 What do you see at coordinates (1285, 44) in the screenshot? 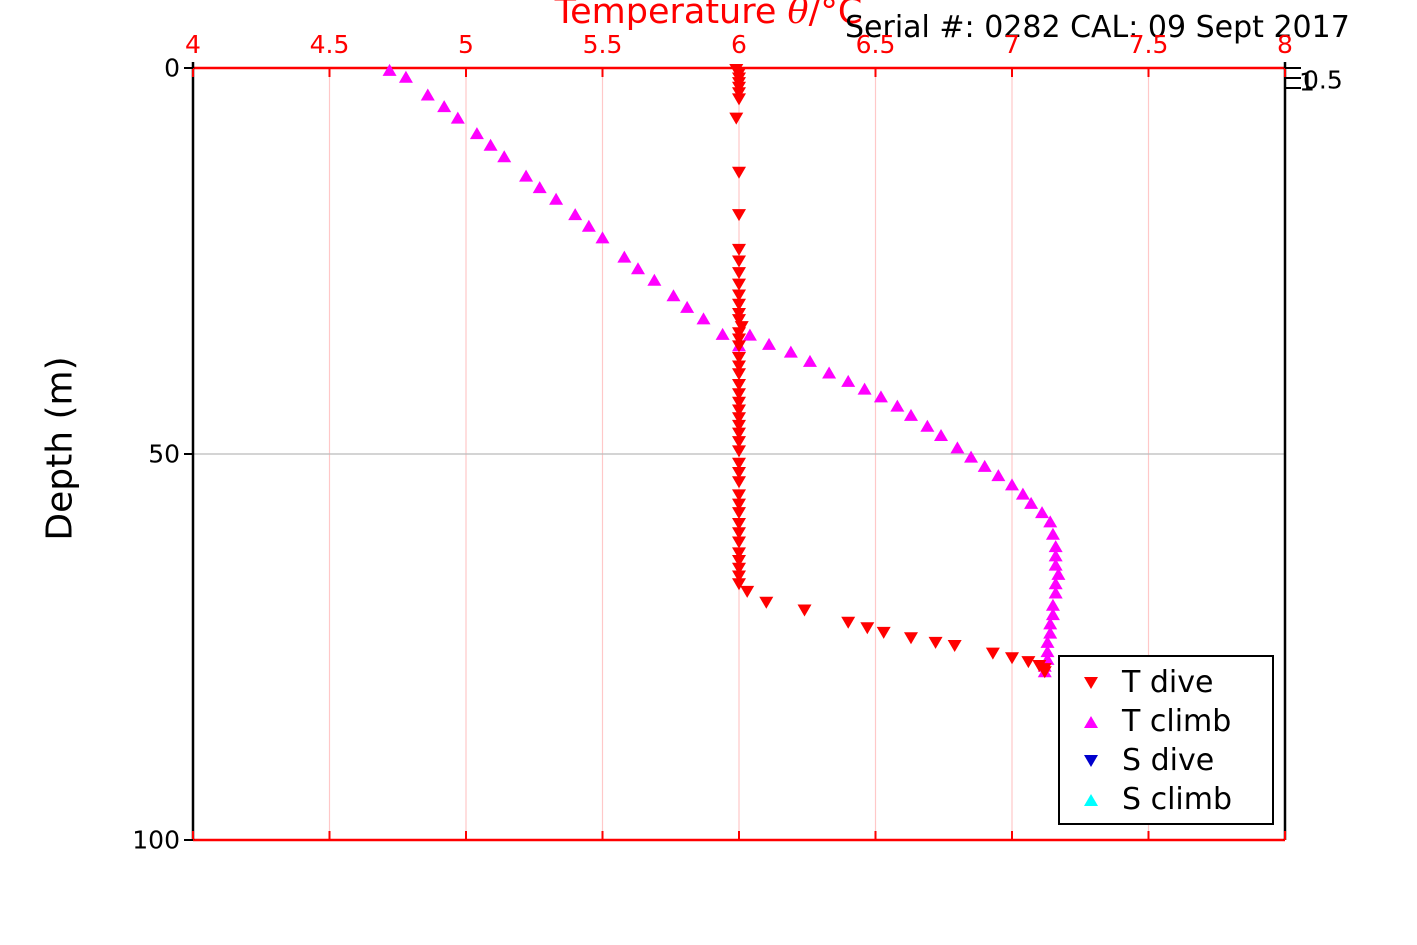
I see `x-tick-label: 8` at bounding box center [1285, 44].